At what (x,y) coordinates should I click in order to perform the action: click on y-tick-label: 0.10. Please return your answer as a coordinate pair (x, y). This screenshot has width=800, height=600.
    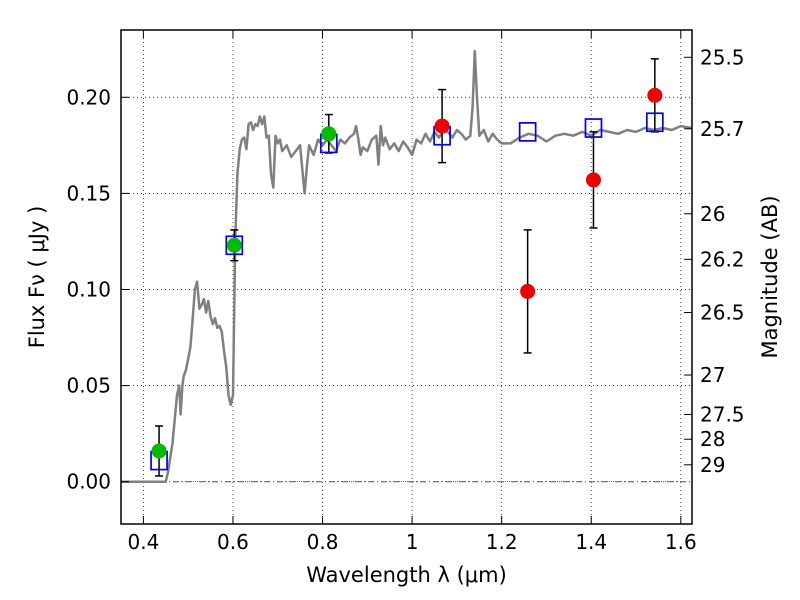
    Looking at the image, I should click on (88, 289).